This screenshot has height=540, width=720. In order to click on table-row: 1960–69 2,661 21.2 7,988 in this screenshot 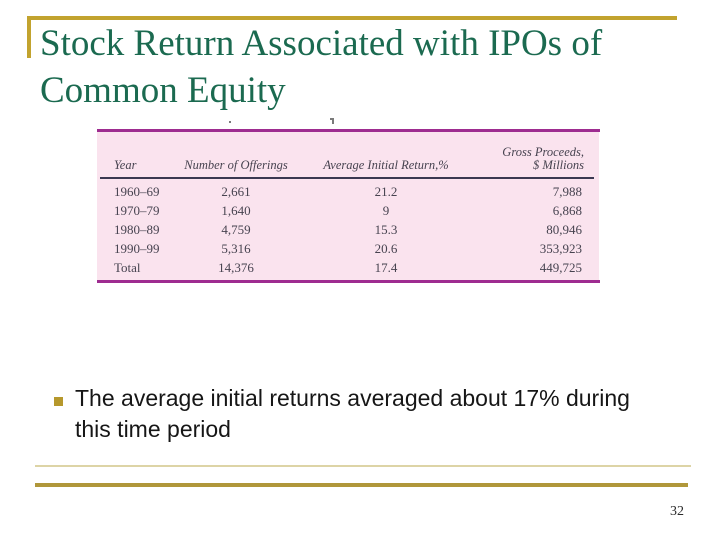, I will do `click(347, 189)`.